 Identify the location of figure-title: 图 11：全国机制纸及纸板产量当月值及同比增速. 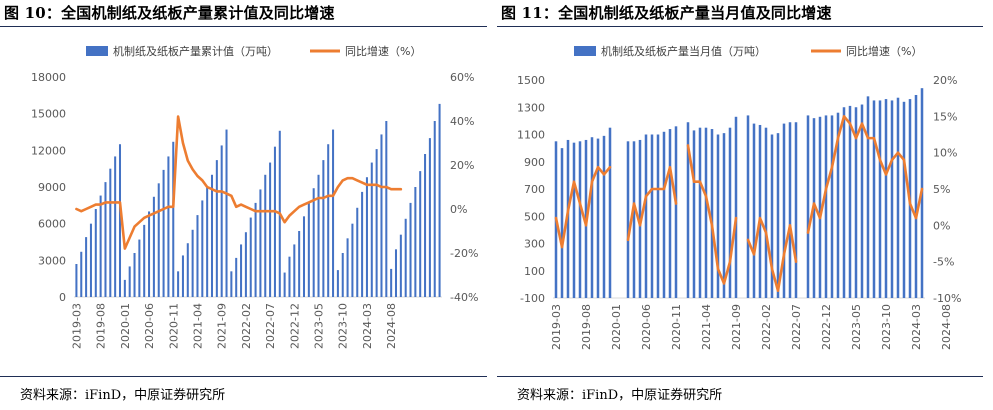
(666, 13).